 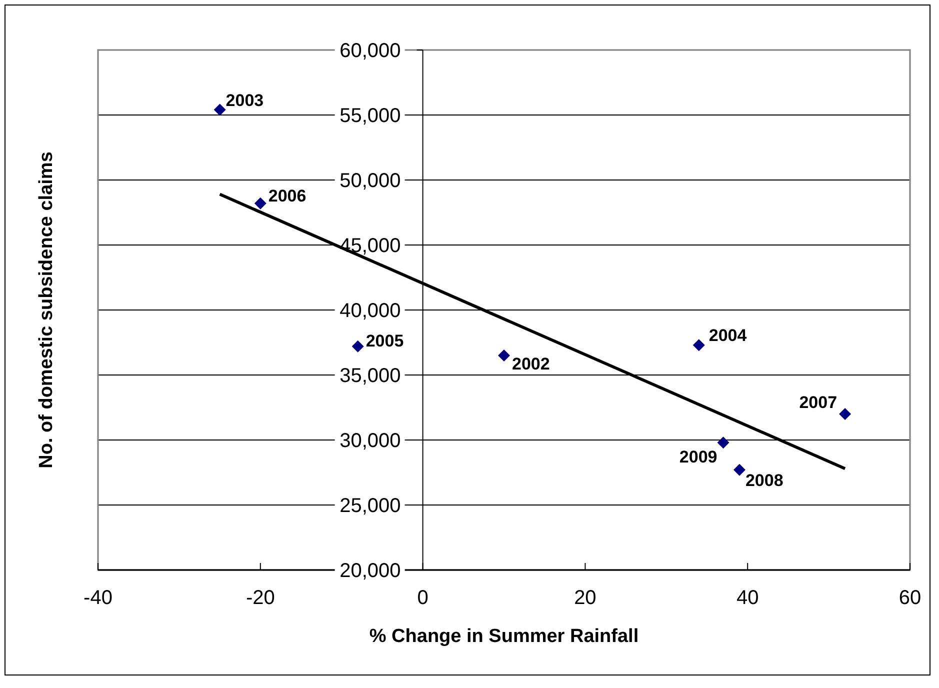 I want to click on annotation: 2002, so click(x=531, y=364).